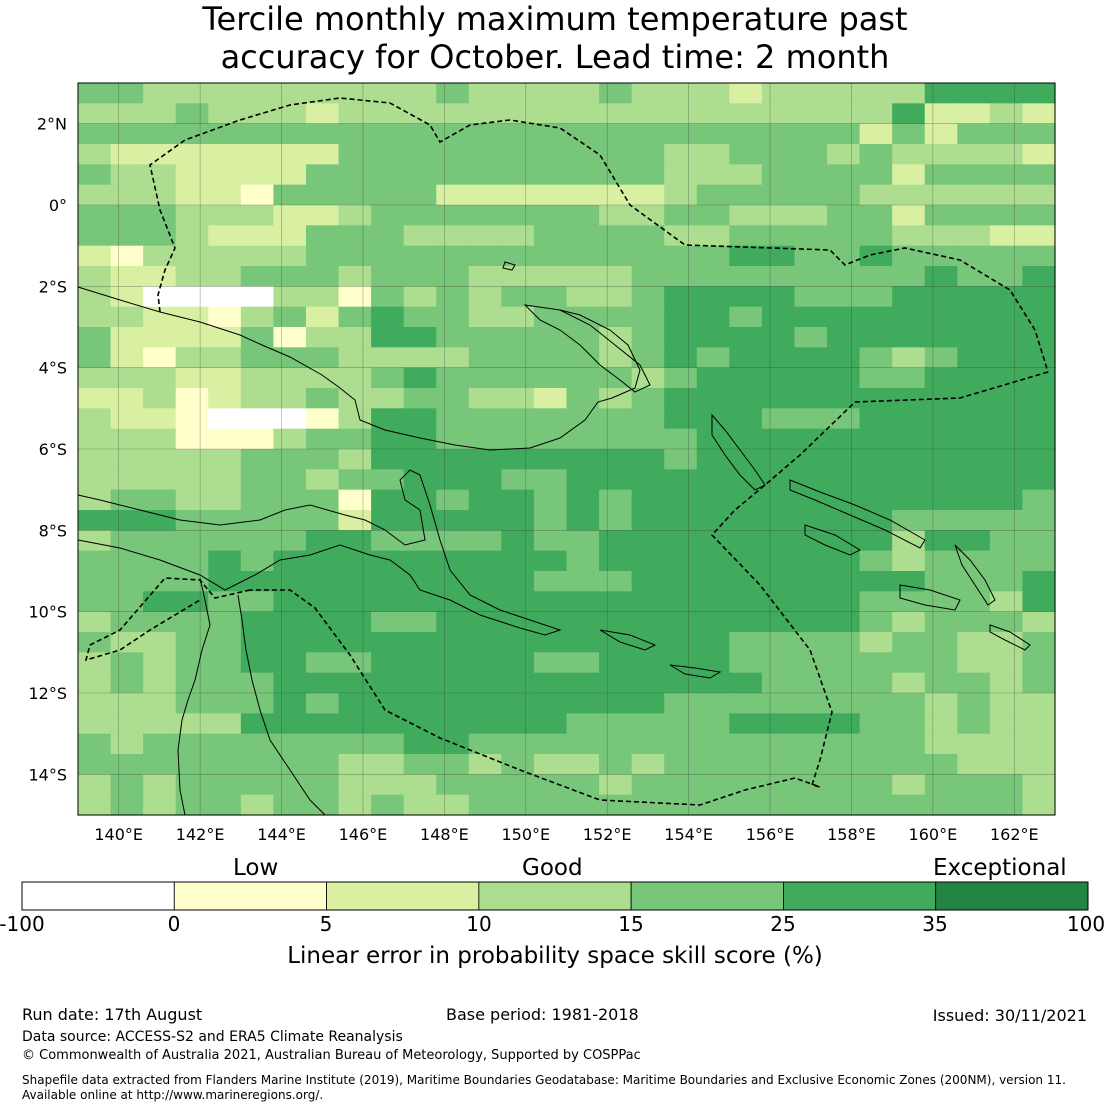 This screenshot has width=1110, height=1110. What do you see at coordinates (98, 896) in the screenshot?
I see `colorbar-segment` at bounding box center [98, 896].